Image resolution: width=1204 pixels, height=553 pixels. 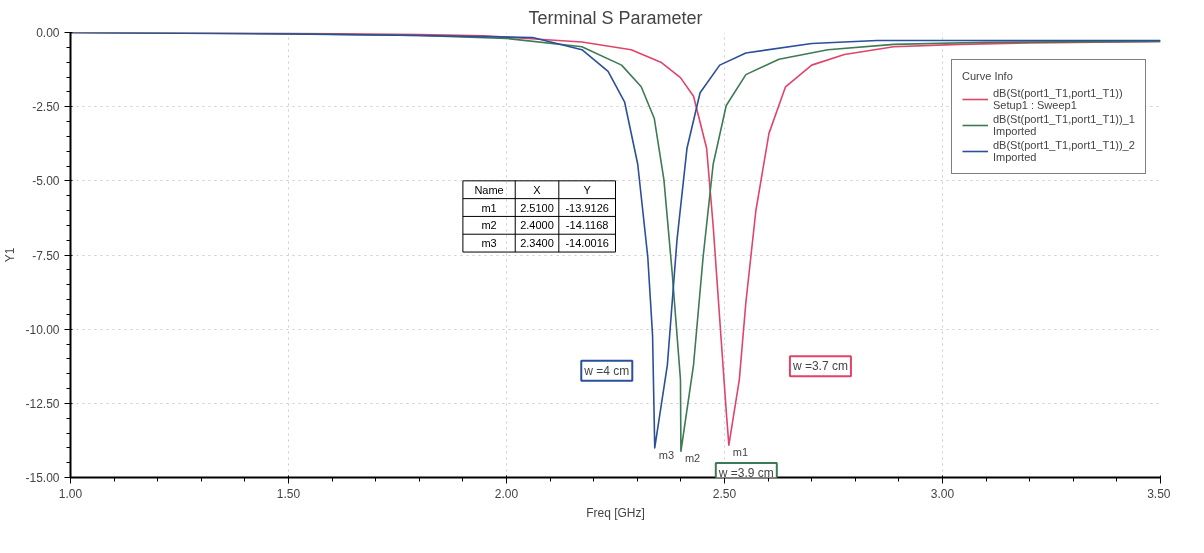 I want to click on legend-label: dB(St(port1_T1,port1_T1))_2 Imported, so click(x=1064, y=151).